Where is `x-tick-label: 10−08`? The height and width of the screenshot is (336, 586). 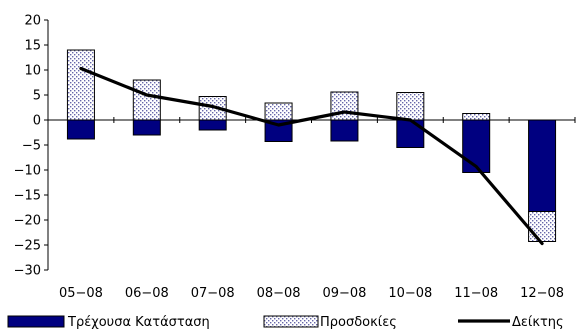
x-tick-label: 10−08 is located at coordinates (410, 293).